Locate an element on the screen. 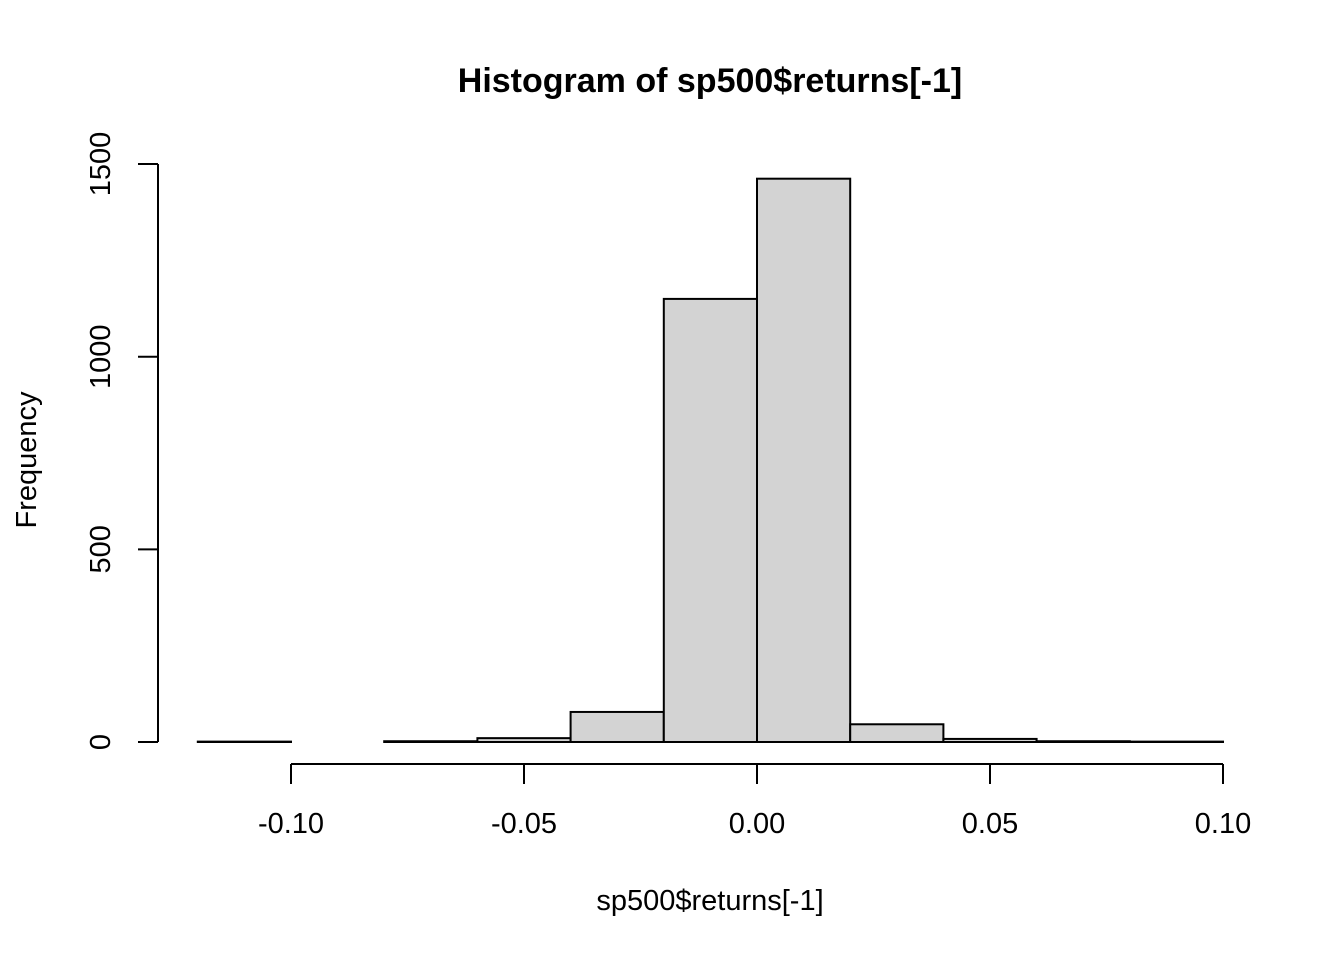 Image resolution: width=1344 pixels, height=960 pixels. y-axis: 0 500 1000 1500 is located at coordinates (122, 441).